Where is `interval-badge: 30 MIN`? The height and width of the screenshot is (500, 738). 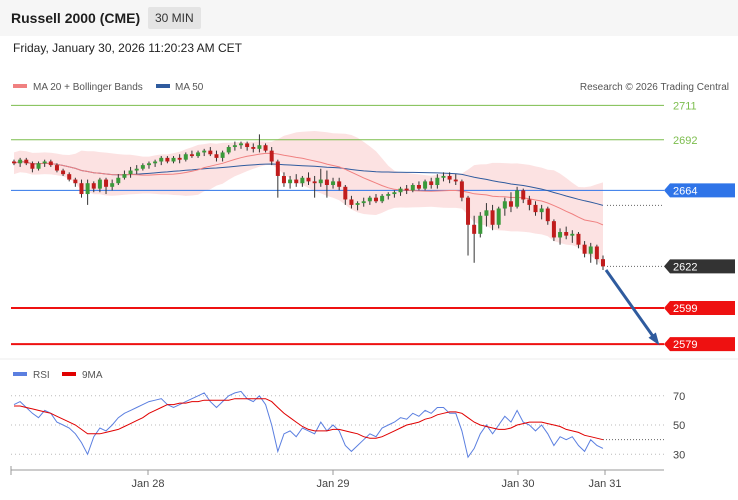
interval-badge: 30 MIN is located at coordinates (174, 18).